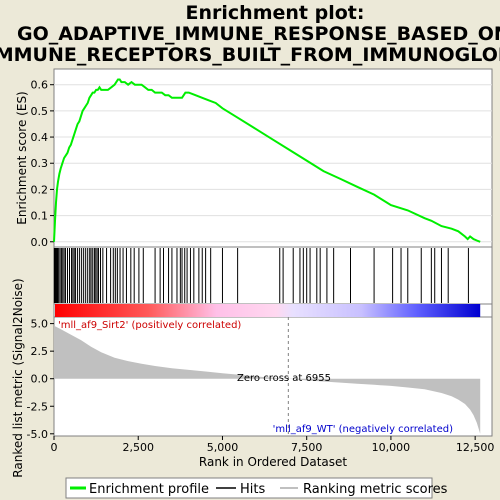  What do you see at coordinates (268, 310) in the screenshot?
I see `rank-color-bar` at bounding box center [268, 310].